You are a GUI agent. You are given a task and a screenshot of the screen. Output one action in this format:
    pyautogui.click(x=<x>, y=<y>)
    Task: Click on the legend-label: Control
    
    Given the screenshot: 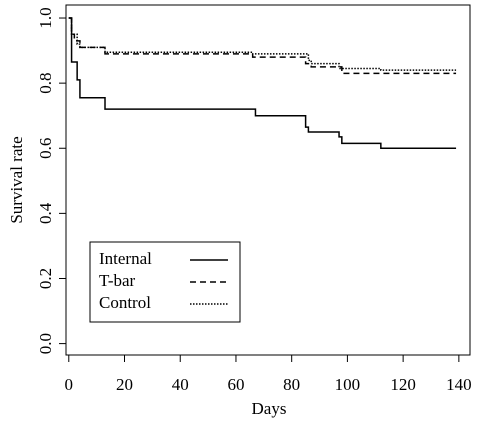 What is the action you would take?
    pyautogui.click(x=125, y=302)
    